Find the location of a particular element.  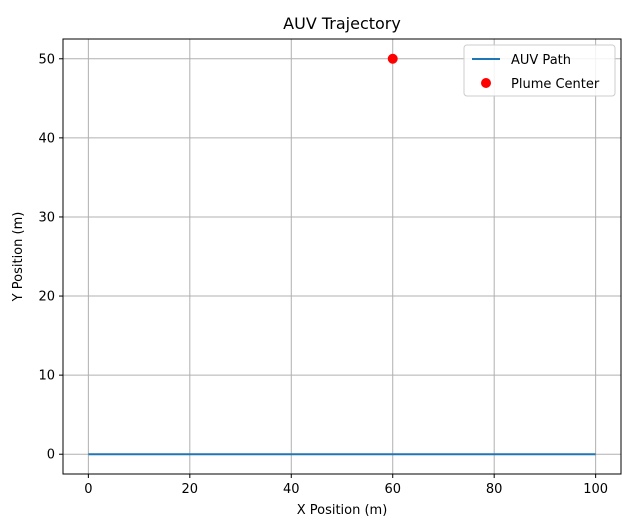

y-tick-label: 0 is located at coordinates (51, 455).